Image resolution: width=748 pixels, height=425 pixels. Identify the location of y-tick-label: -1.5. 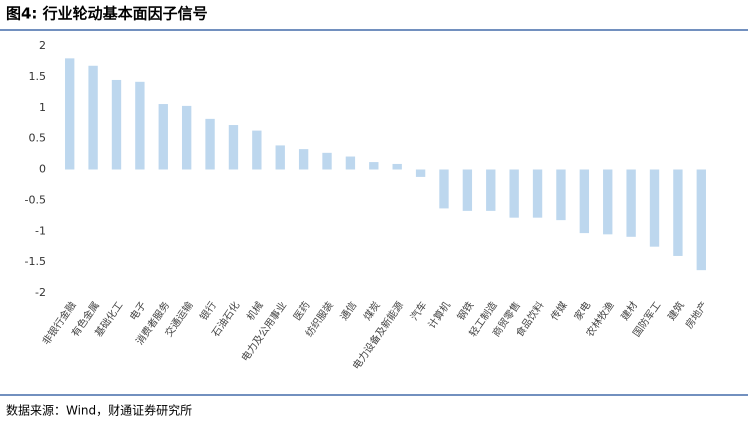
(35, 261).